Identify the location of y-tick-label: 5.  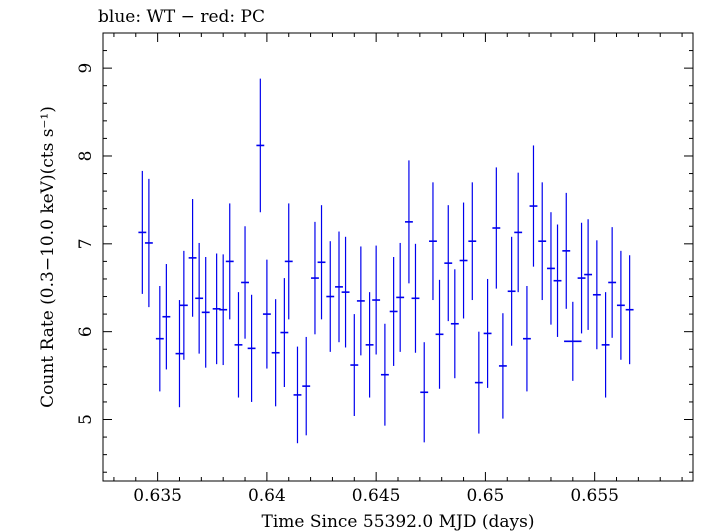
(86, 419).